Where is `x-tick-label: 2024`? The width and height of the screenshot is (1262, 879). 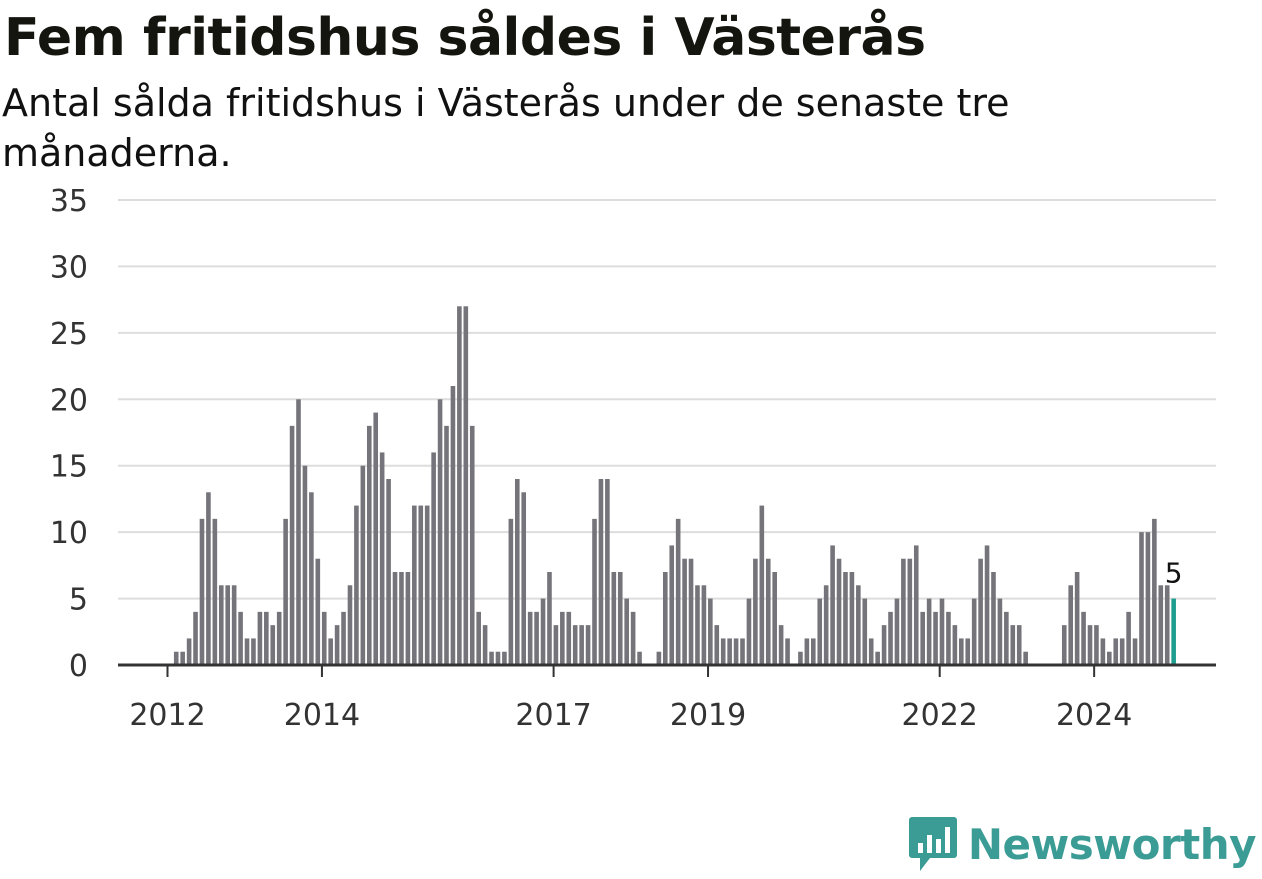 x-tick-label: 2024 is located at coordinates (1094, 715).